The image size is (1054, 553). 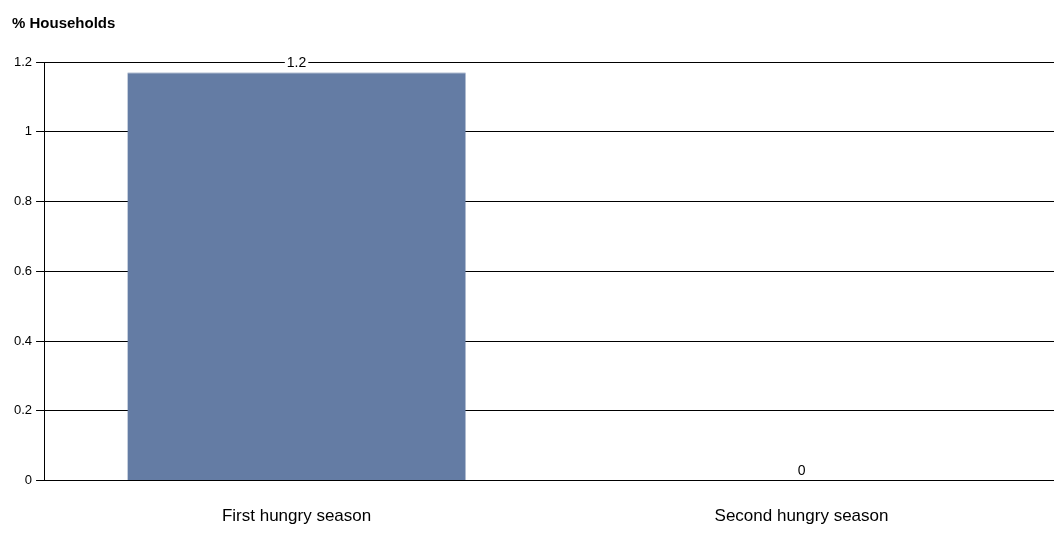 I want to click on y-tick-label: 0.8, so click(x=23, y=201).